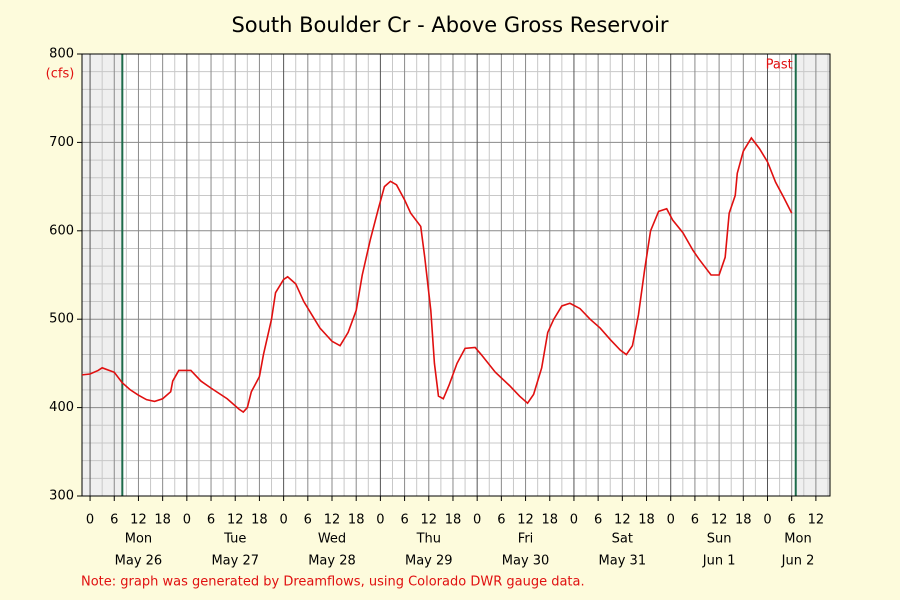  What do you see at coordinates (234, 539) in the screenshot?
I see `day-weekday: Tue` at bounding box center [234, 539].